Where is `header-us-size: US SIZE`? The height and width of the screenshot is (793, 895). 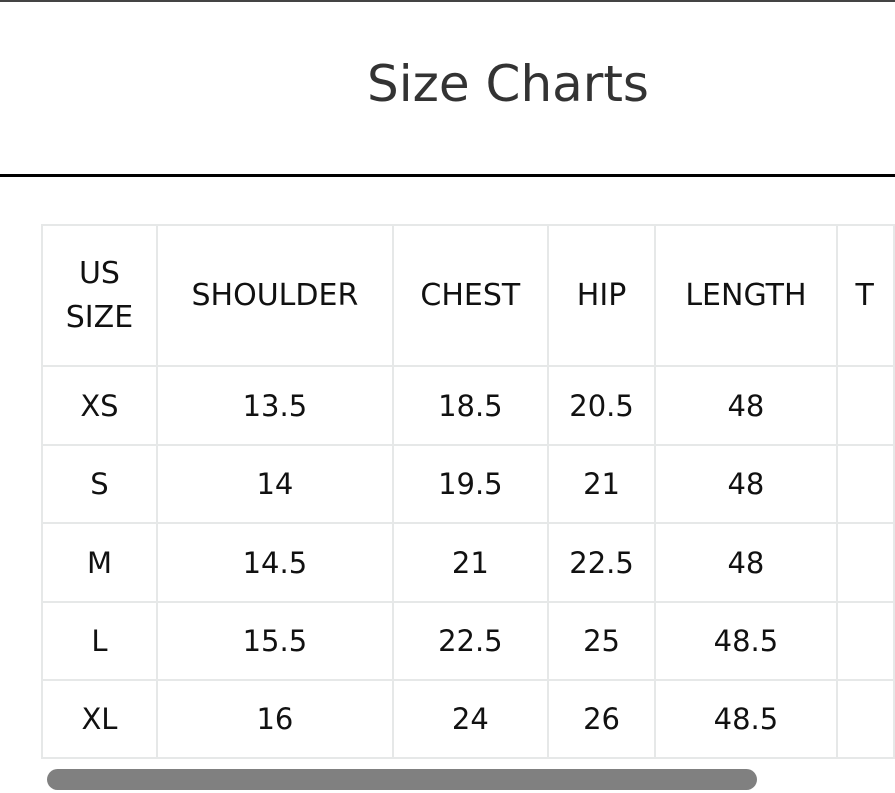 header-us-size: US SIZE is located at coordinates (99, 295).